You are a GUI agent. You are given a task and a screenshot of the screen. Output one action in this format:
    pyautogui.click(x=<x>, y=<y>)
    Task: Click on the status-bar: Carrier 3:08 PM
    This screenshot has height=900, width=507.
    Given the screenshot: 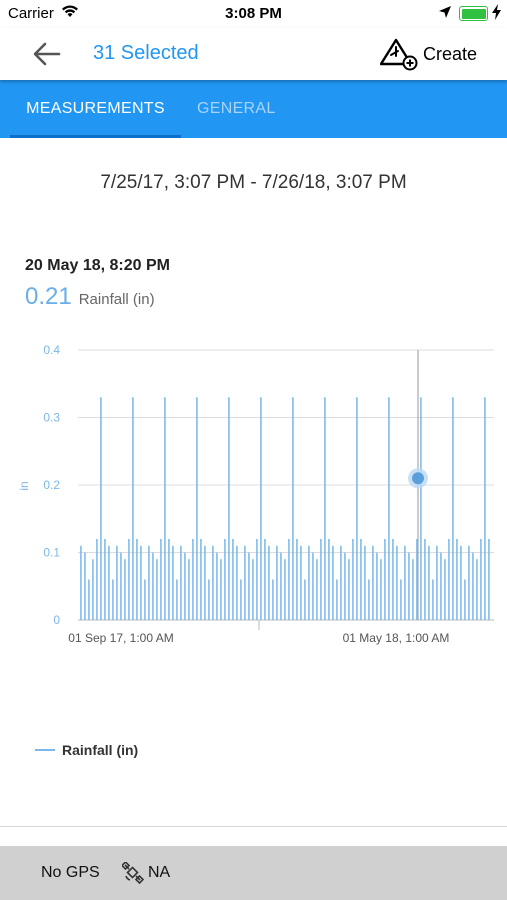 What is the action you would take?
    pyautogui.click(x=253, y=14)
    